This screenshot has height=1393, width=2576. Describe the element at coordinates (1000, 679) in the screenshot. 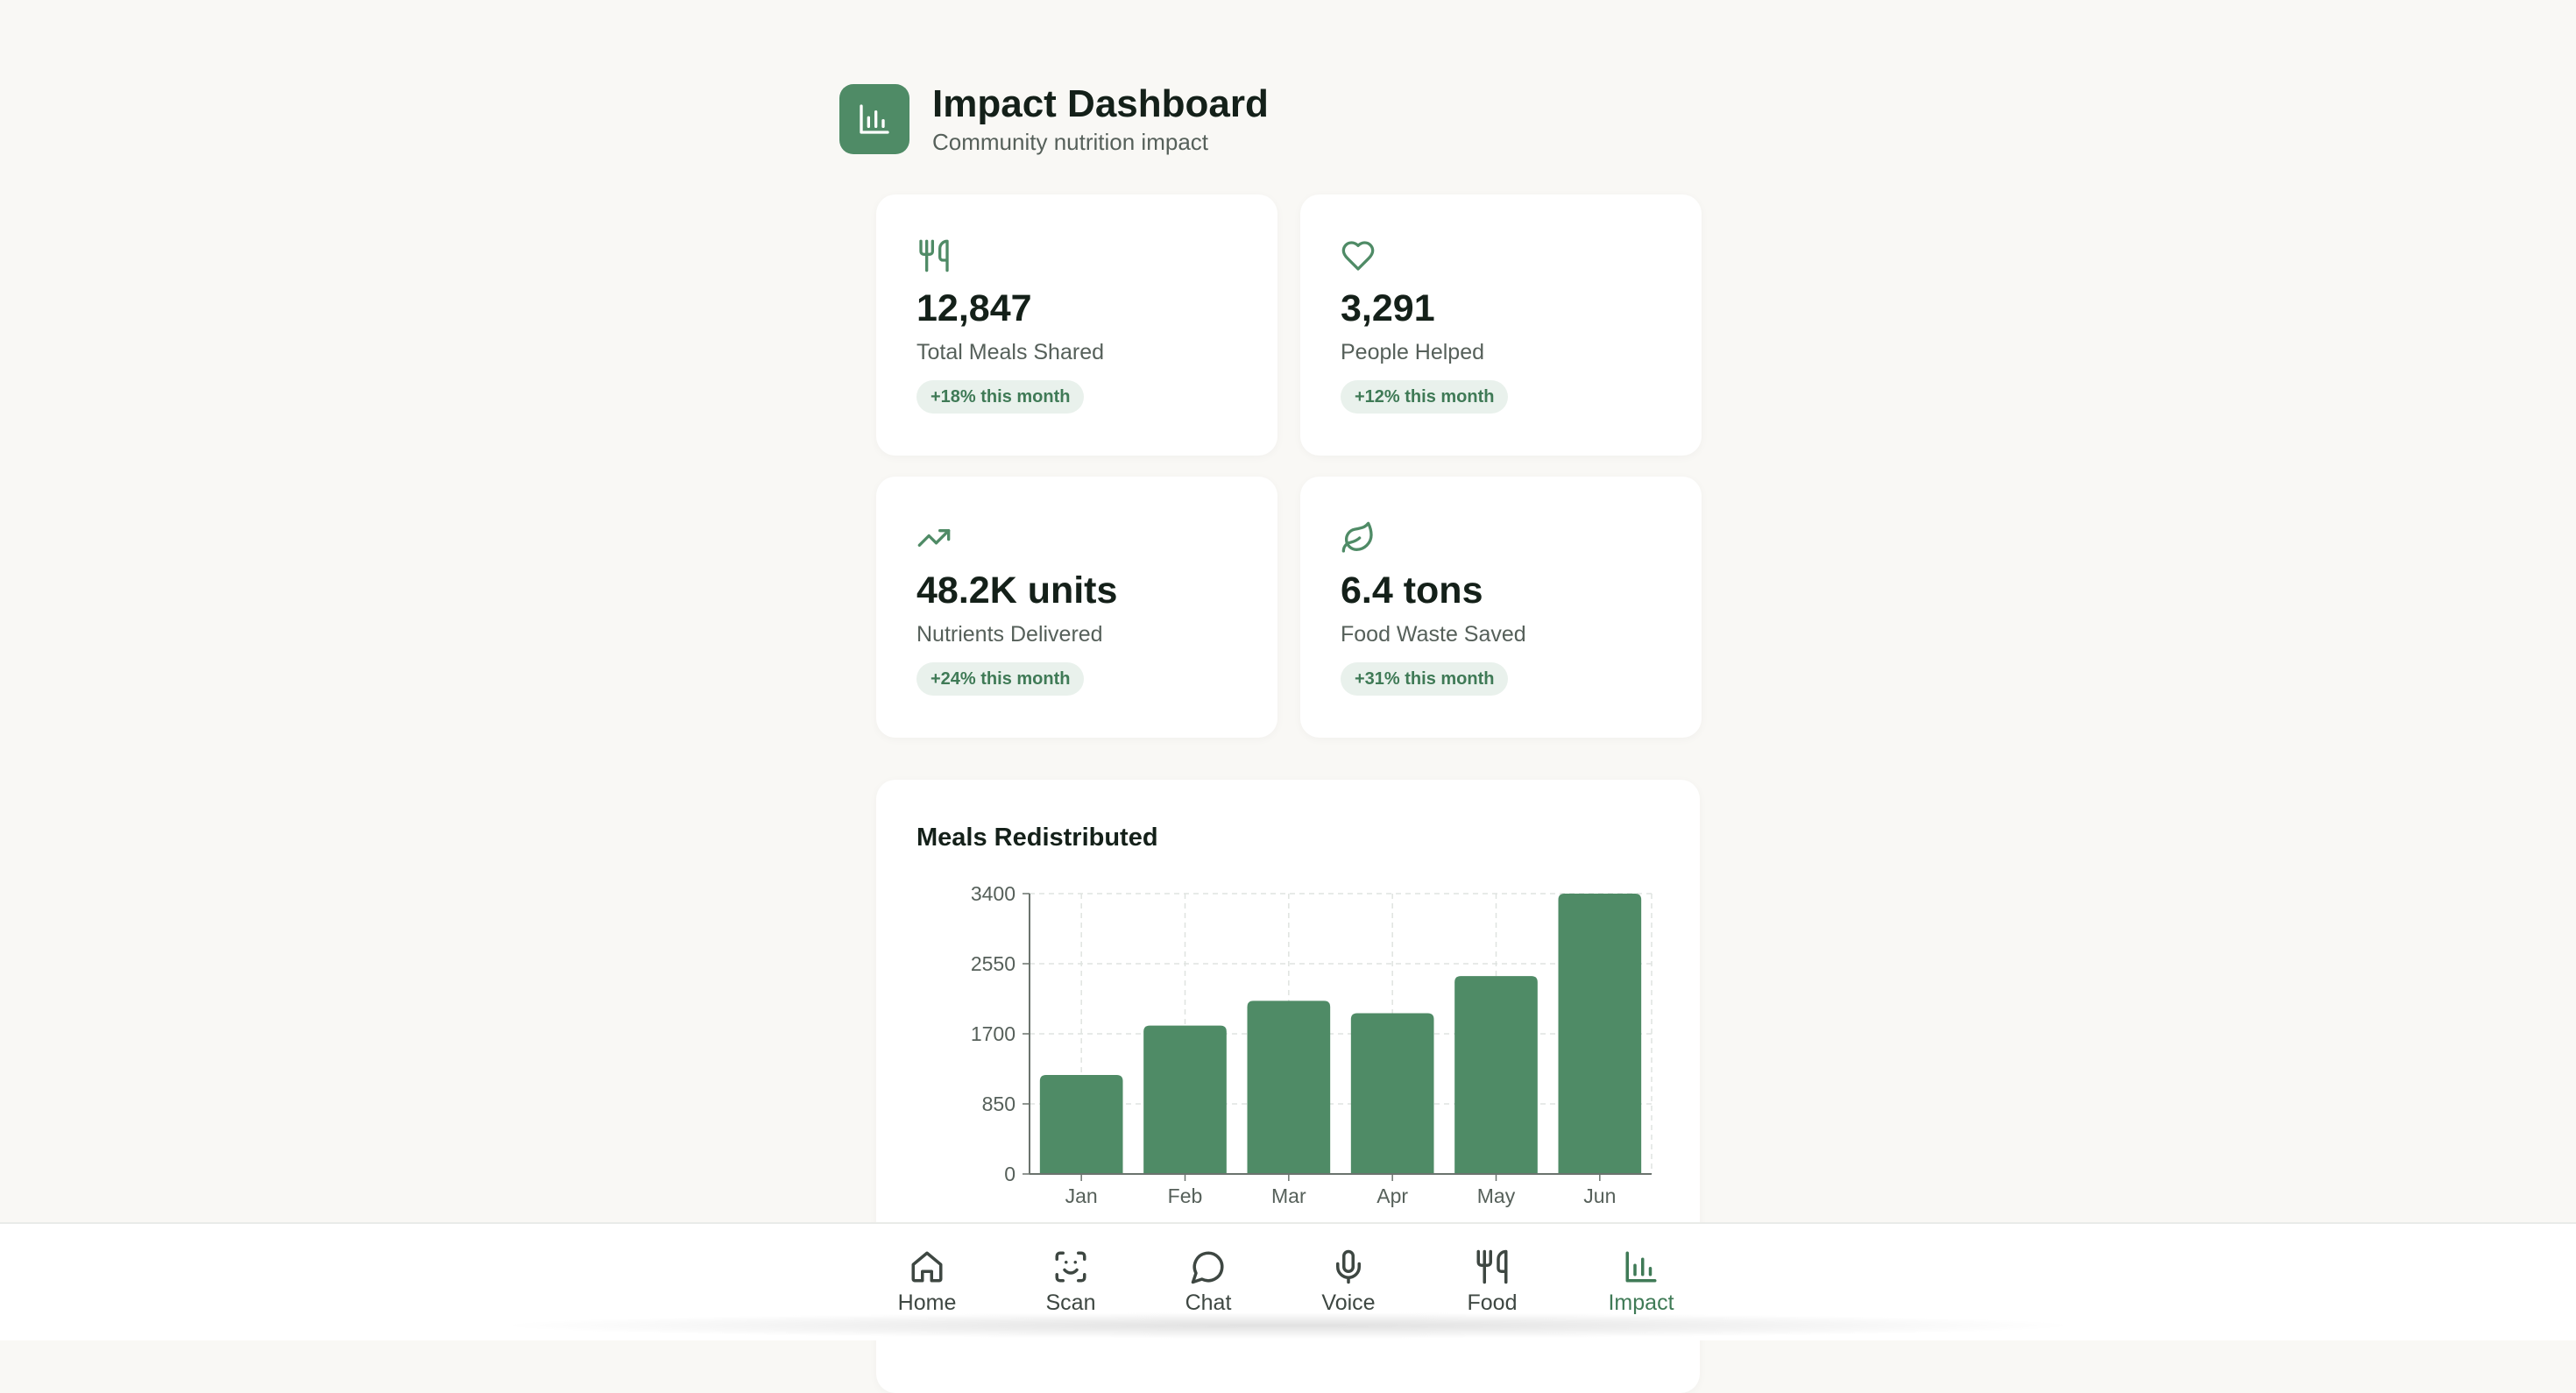

I see `stat-change-badge: +24% this month` at that location.